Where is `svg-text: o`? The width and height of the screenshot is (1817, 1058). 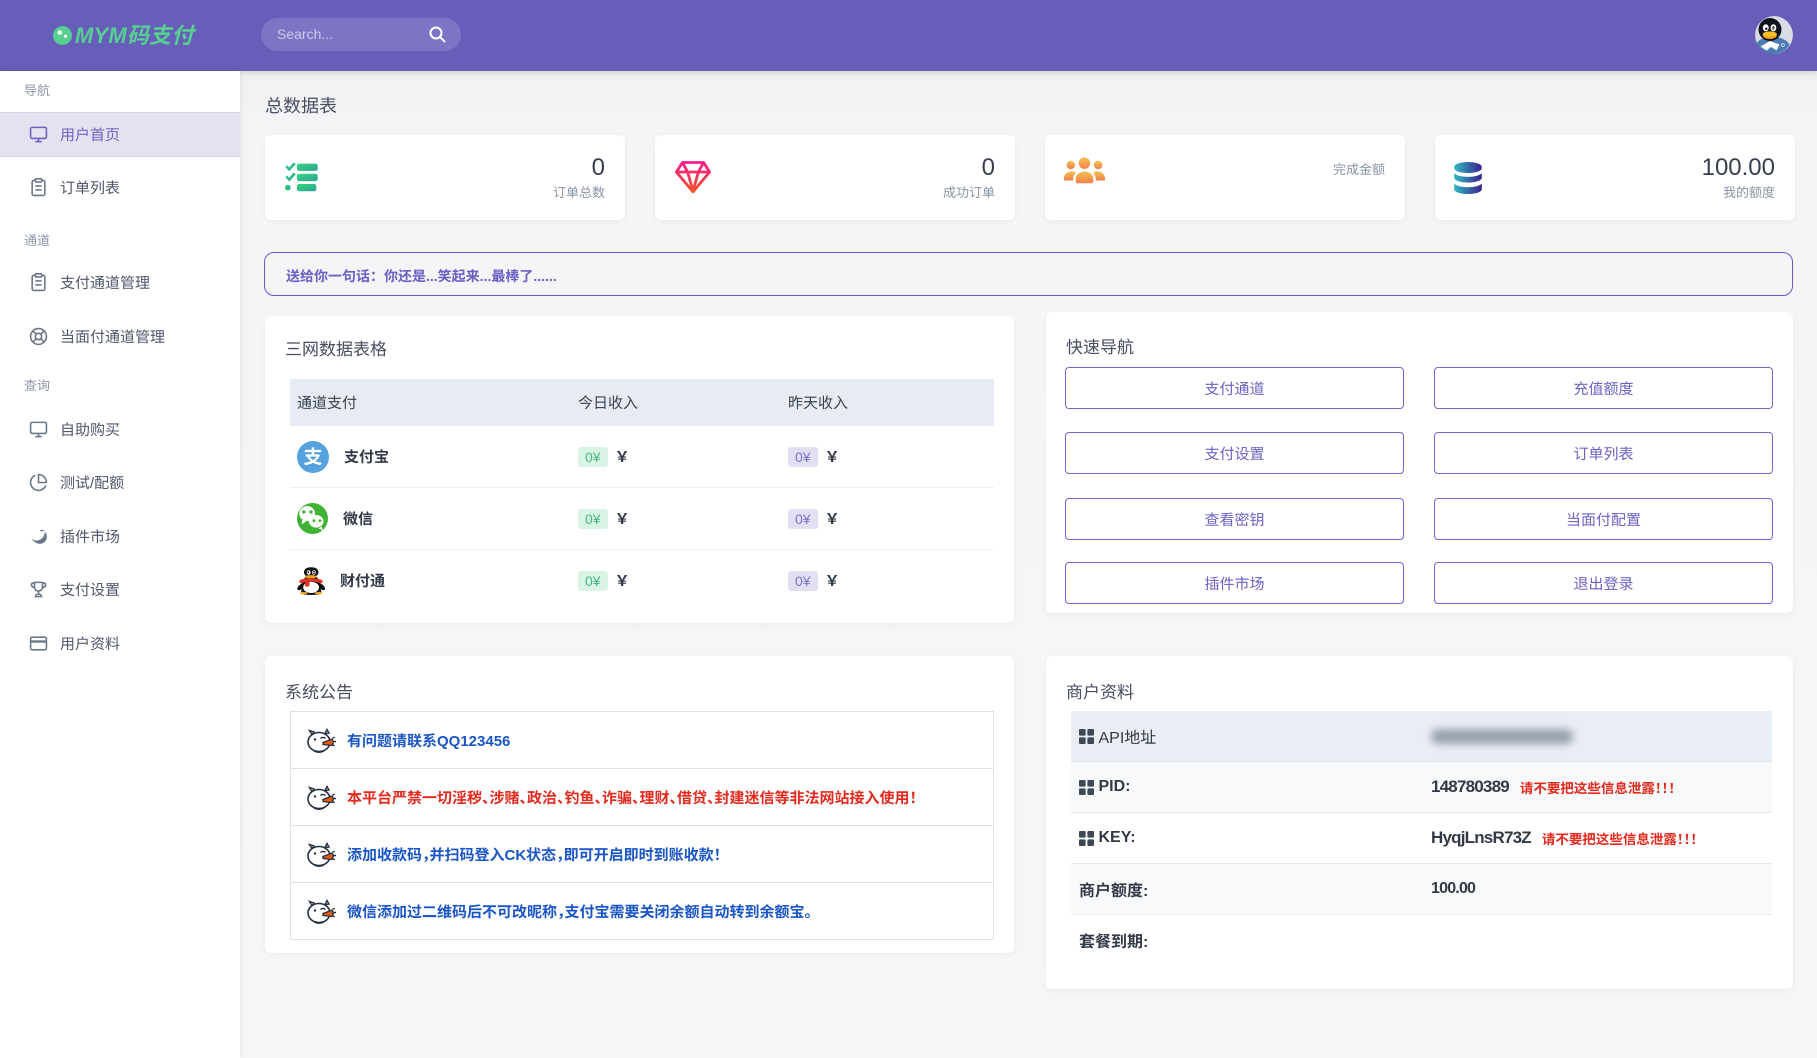 svg-text: o is located at coordinates (1783, 45).